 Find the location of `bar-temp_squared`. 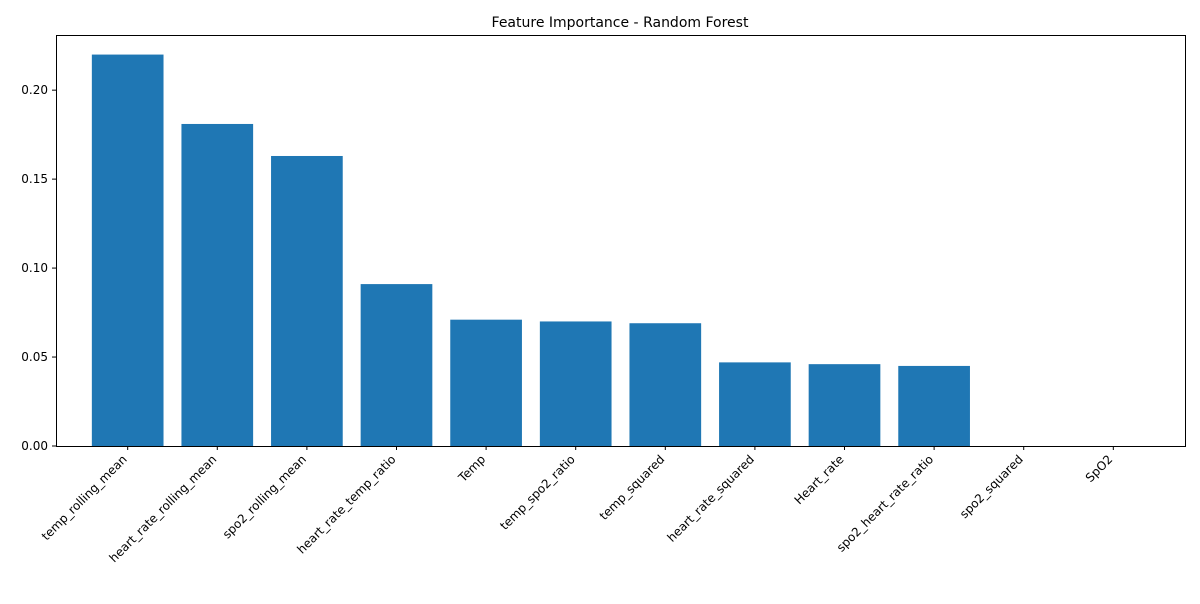

bar-temp_squared is located at coordinates (665, 384).